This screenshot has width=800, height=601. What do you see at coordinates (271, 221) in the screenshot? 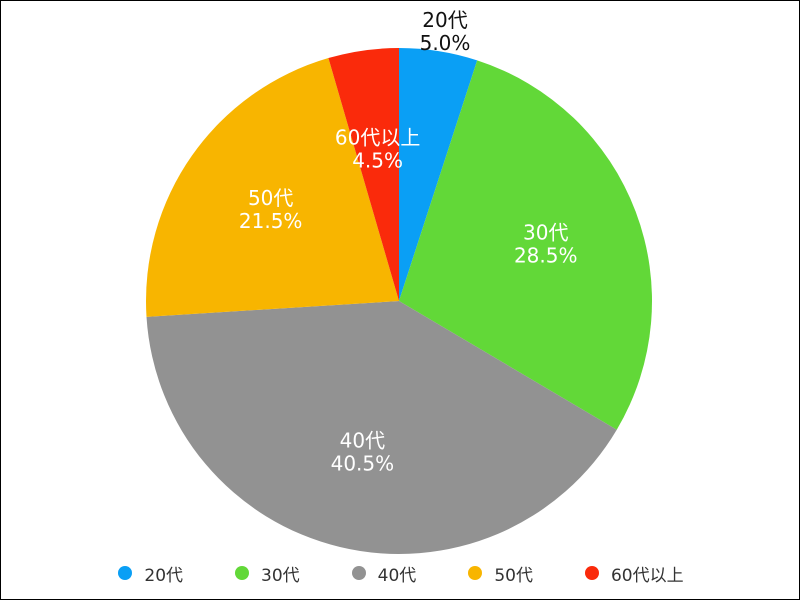
I see `slice-value-label: 21.5%` at bounding box center [271, 221].